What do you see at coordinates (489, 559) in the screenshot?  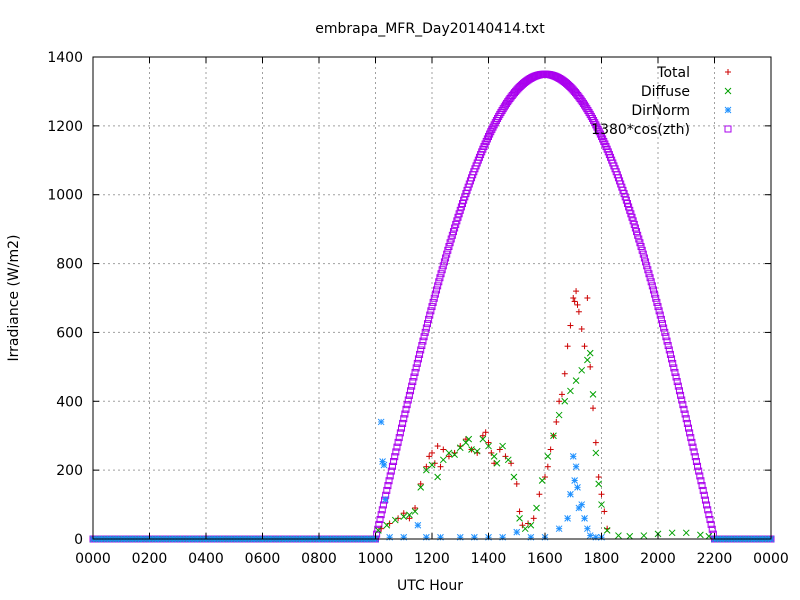 I see `x-tick-label: 1400` at bounding box center [489, 559].